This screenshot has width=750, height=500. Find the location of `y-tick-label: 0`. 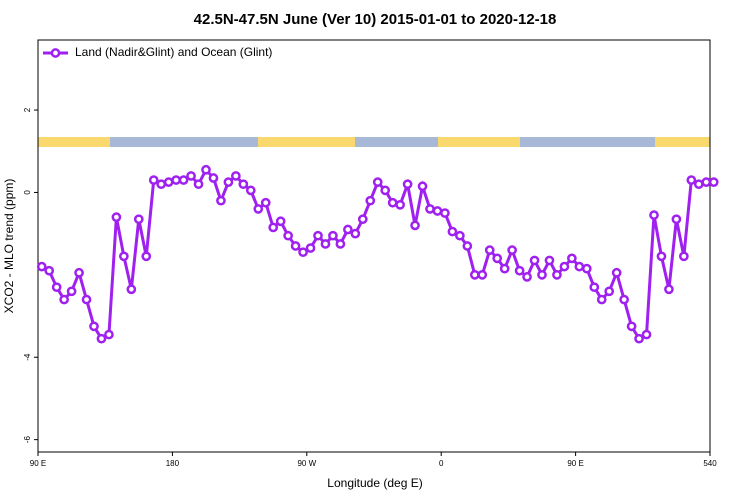

y-tick-label: 0 is located at coordinates (27, 192).